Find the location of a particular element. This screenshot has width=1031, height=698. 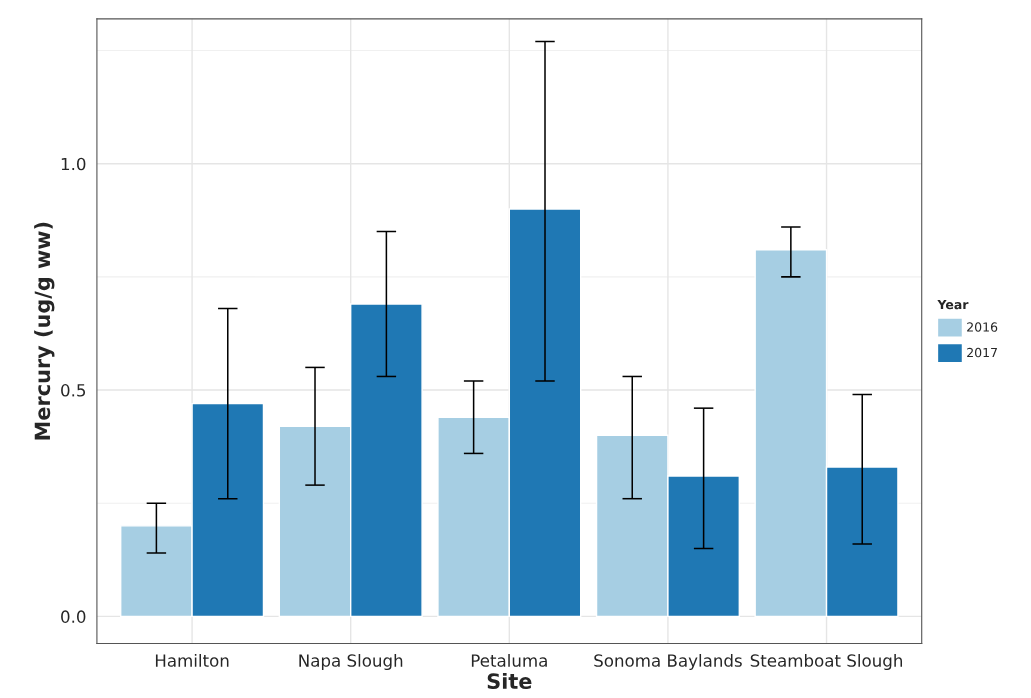

y-tick-label: 1.0 is located at coordinates (73, 164).